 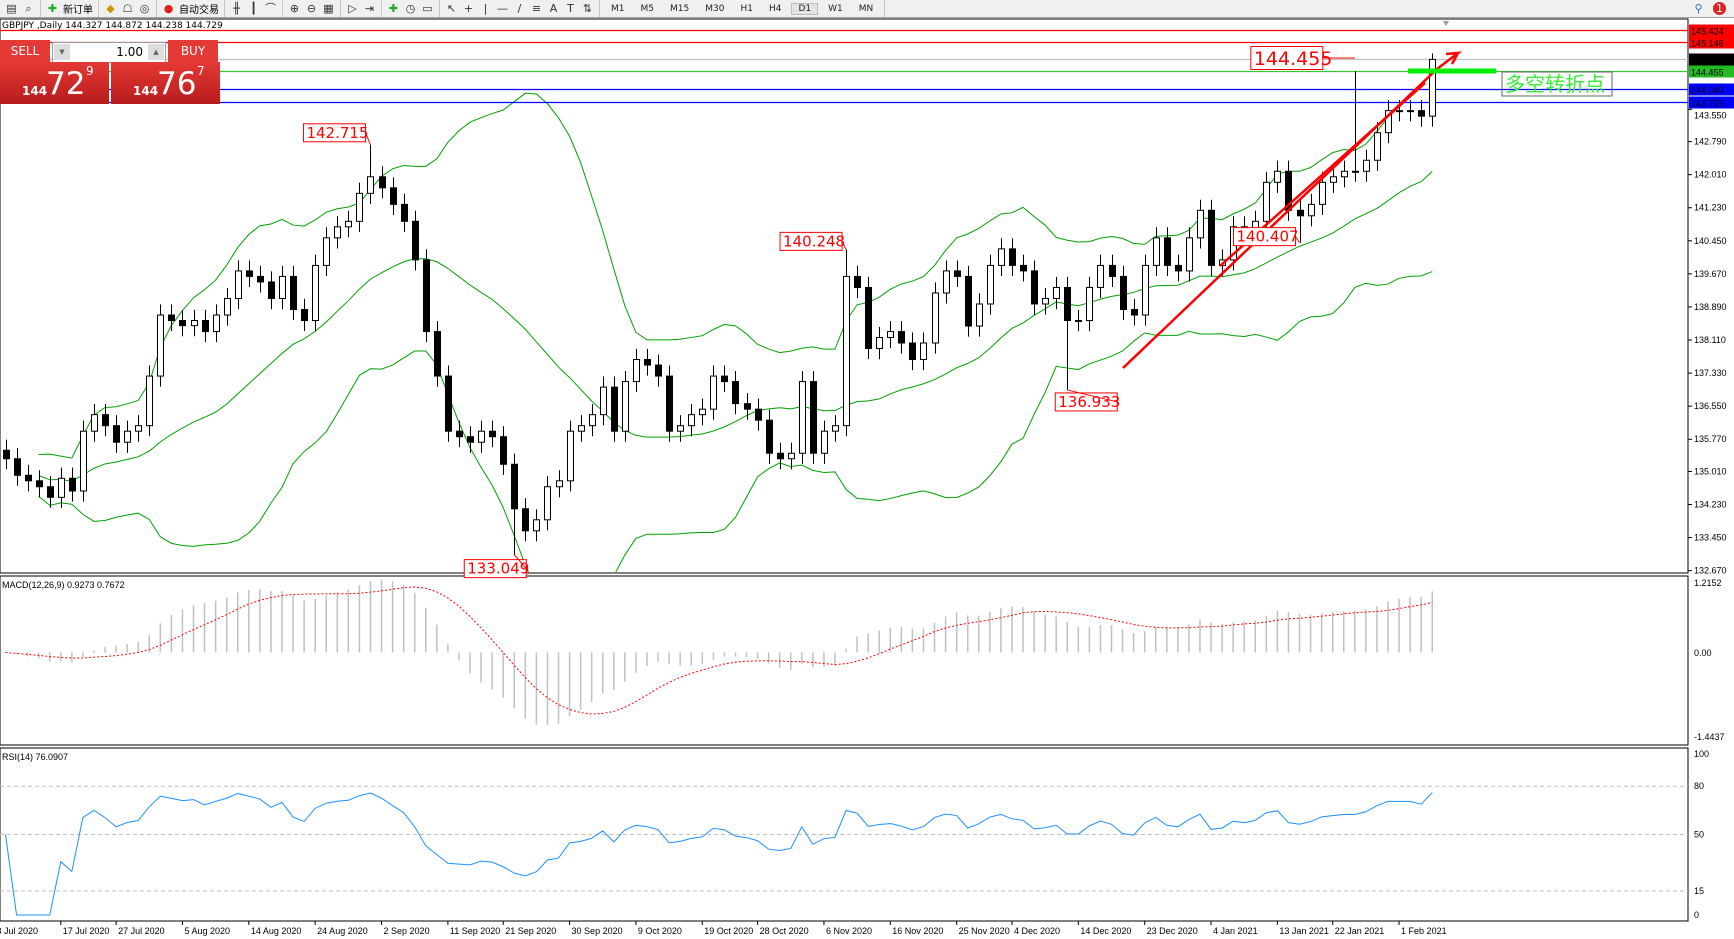 What do you see at coordinates (647, 8) in the screenshot?
I see `timeframe-m5: M5` at bounding box center [647, 8].